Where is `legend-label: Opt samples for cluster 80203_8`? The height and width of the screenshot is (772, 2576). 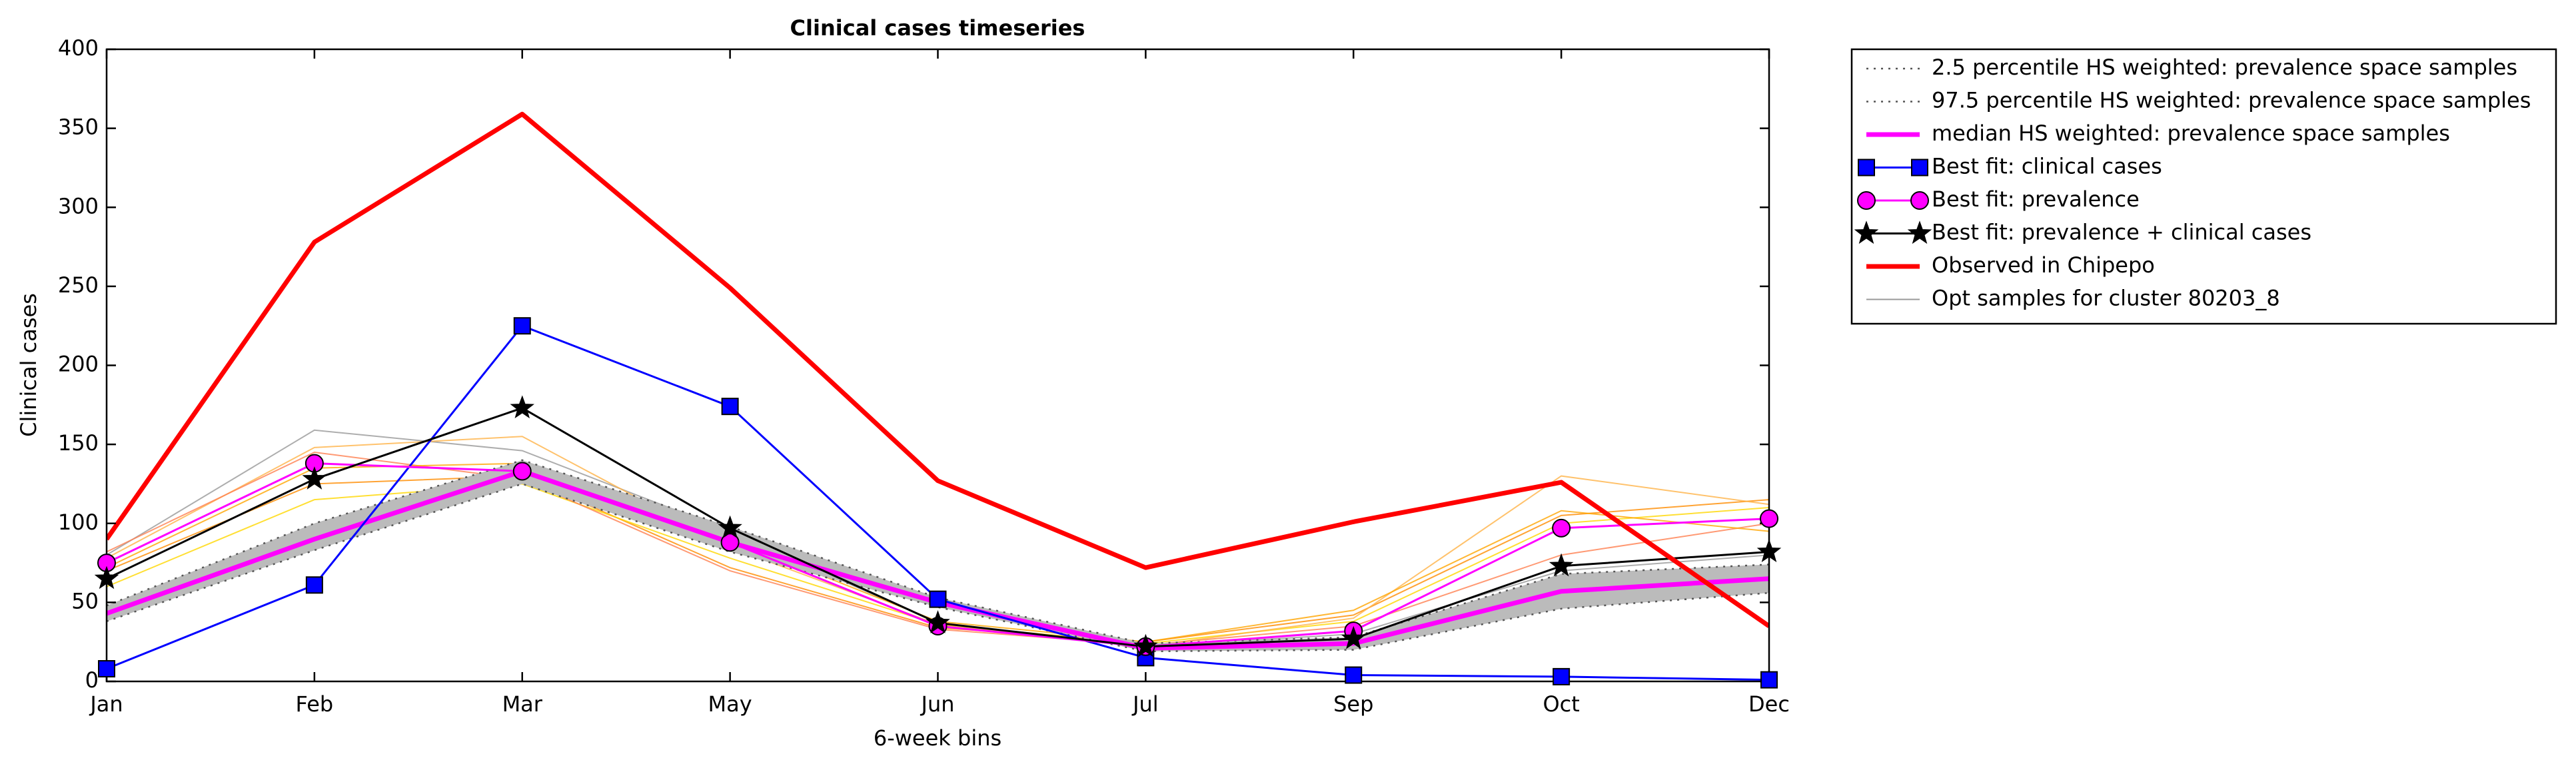
legend-label: Opt samples for cluster 80203_8 is located at coordinates (2106, 298).